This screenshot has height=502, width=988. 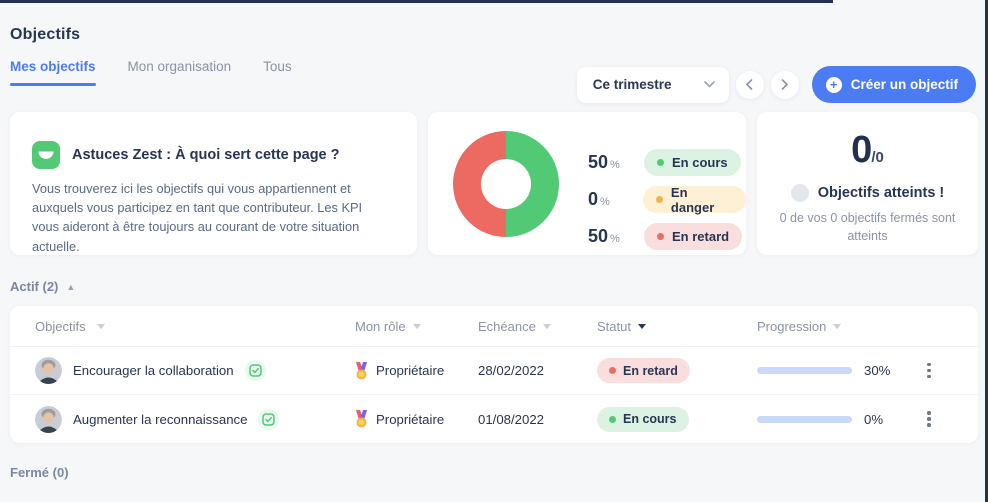 I want to click on legend-label: En cours, so click(x=700, y=162).